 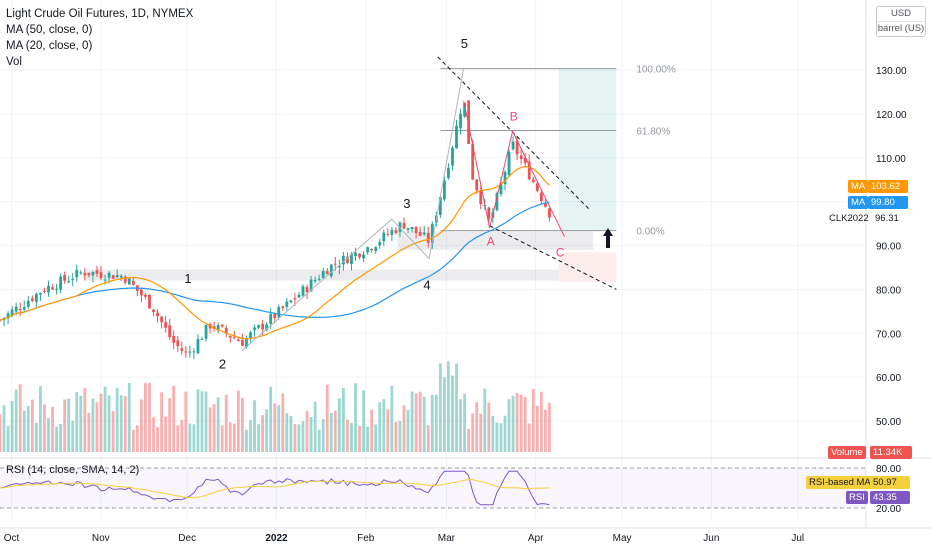 What do you see at coordinates (888, 247) in the screenshot?
I see `price-tick-label: 90.00` at bounding box center [888, 247].